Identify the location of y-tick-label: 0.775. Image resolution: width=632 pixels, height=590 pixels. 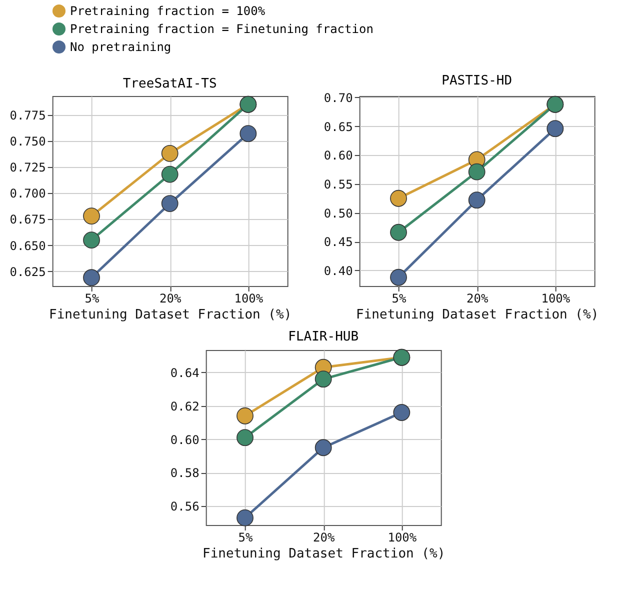
(28, 115).